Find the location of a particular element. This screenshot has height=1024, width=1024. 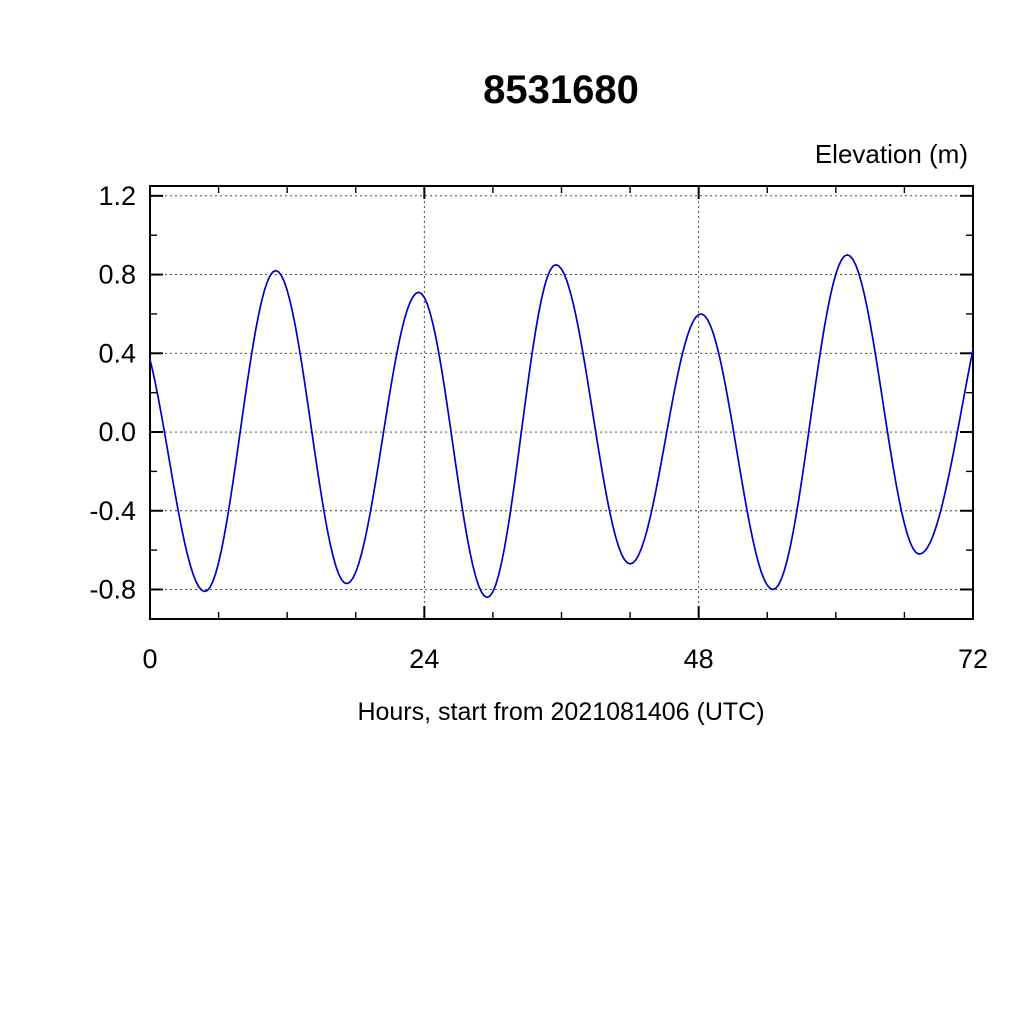

x-axis-label: Hours, start from 2021081406 (UTC) is located at coordinates (560, 712).